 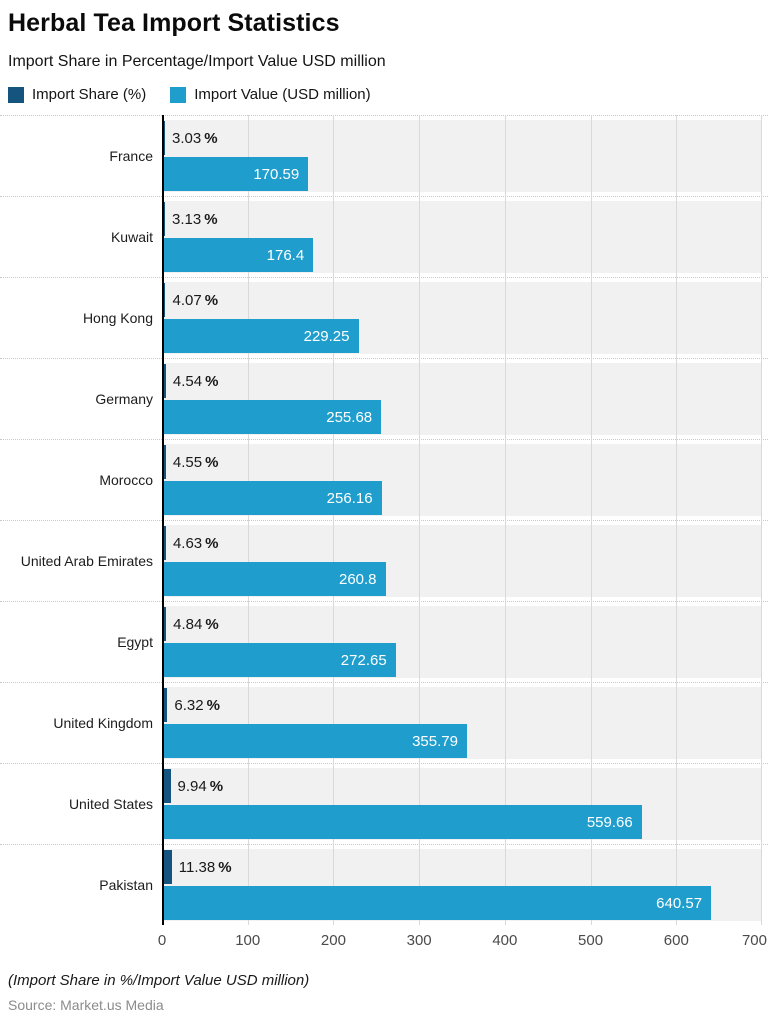 I want to click on row-plot: 9.94% 559.66, so click(x=462, y=806).